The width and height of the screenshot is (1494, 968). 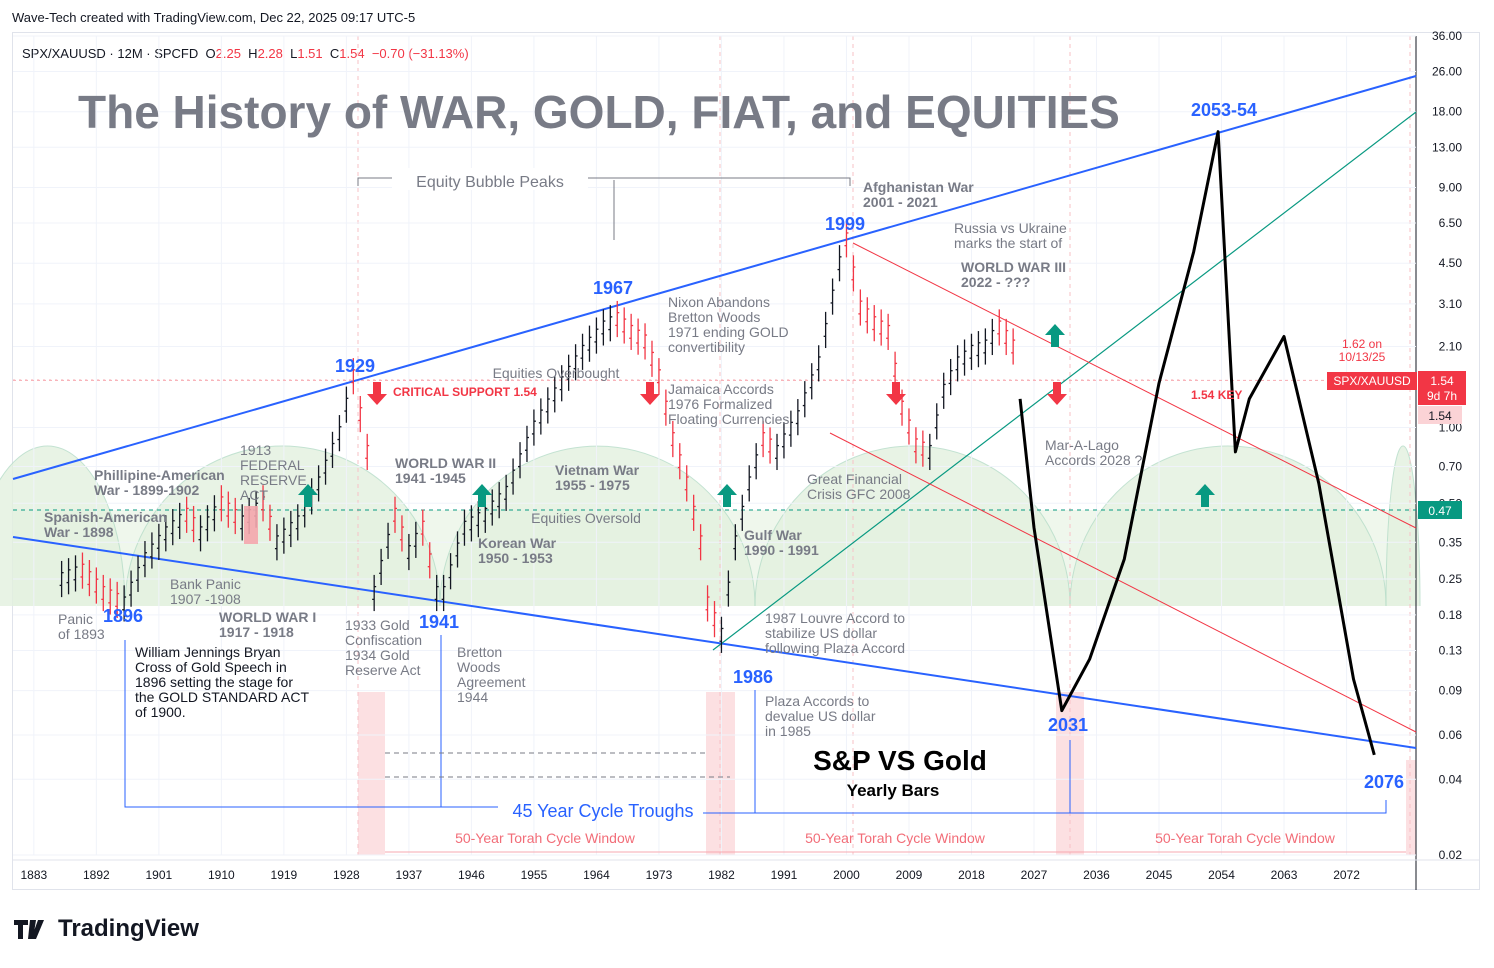 I want to click on last-price-tag, so click(x=1442, y=388).